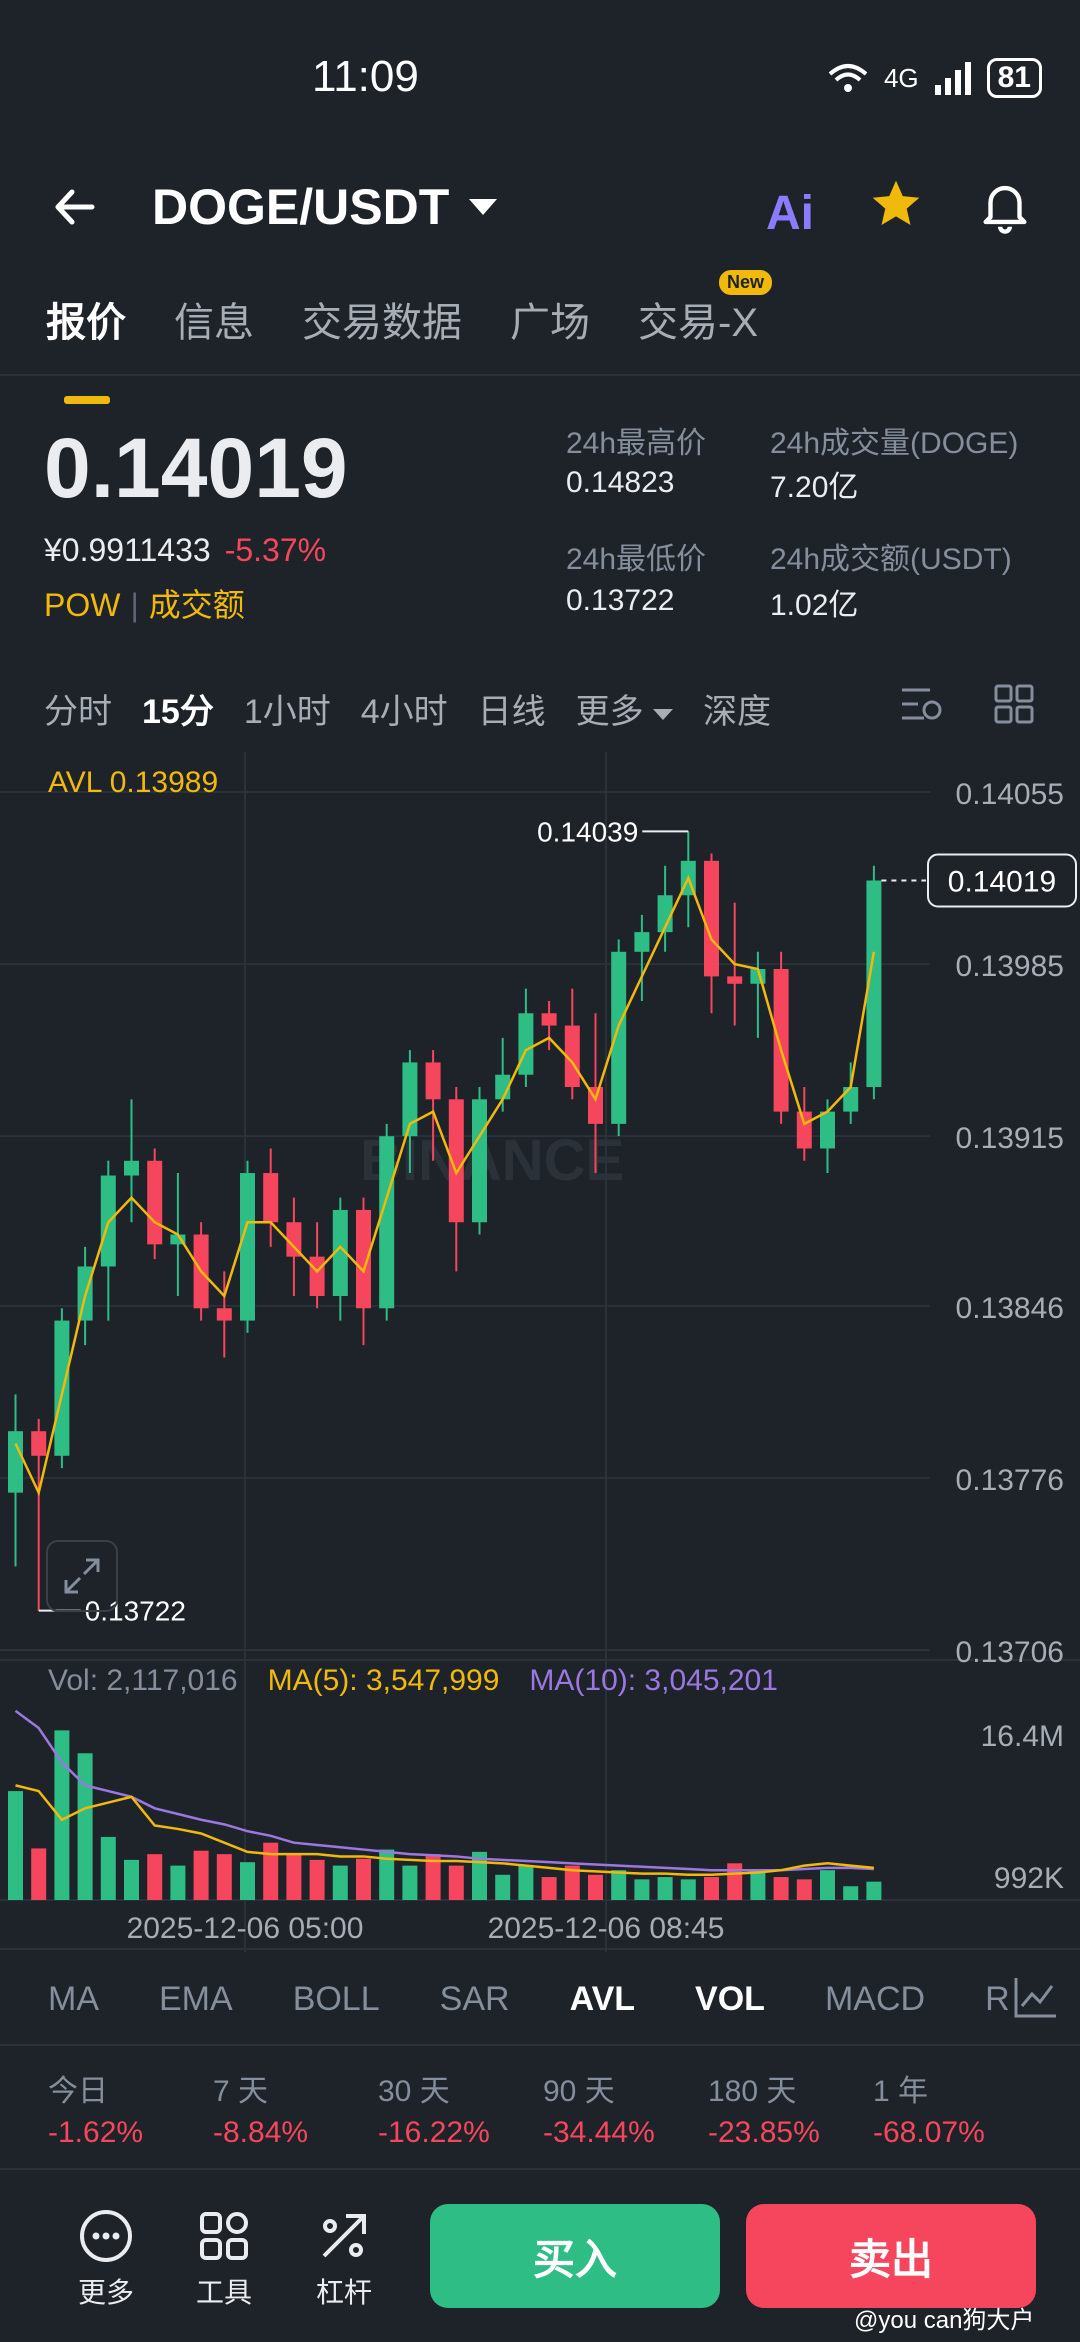  I want to click on indicator-settings-icon, so click(1035, 1998).